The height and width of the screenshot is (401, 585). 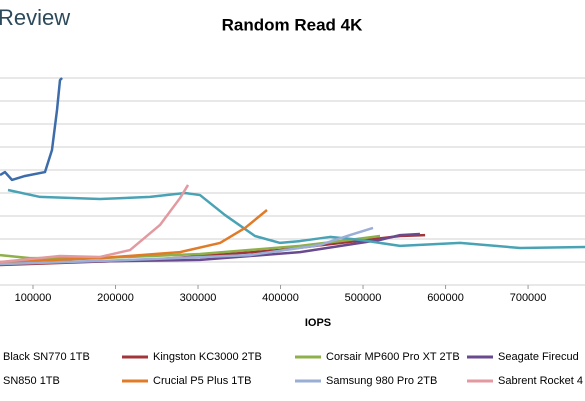 What do you see at coordinates (381, 381) in the screenshot?
I see `legend-label: Samsung 980 Pro 2TB` at bounding box center [381, 381].